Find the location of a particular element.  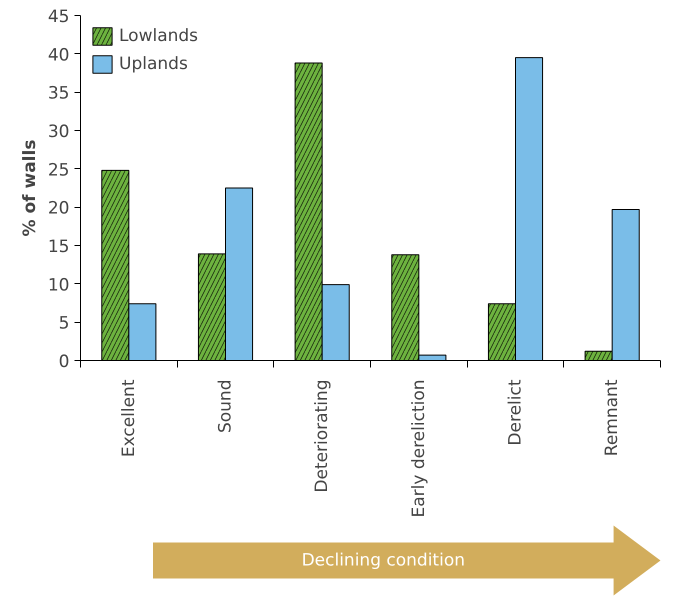

x-tick-label: Derelict is located at coordinates (516, 412).